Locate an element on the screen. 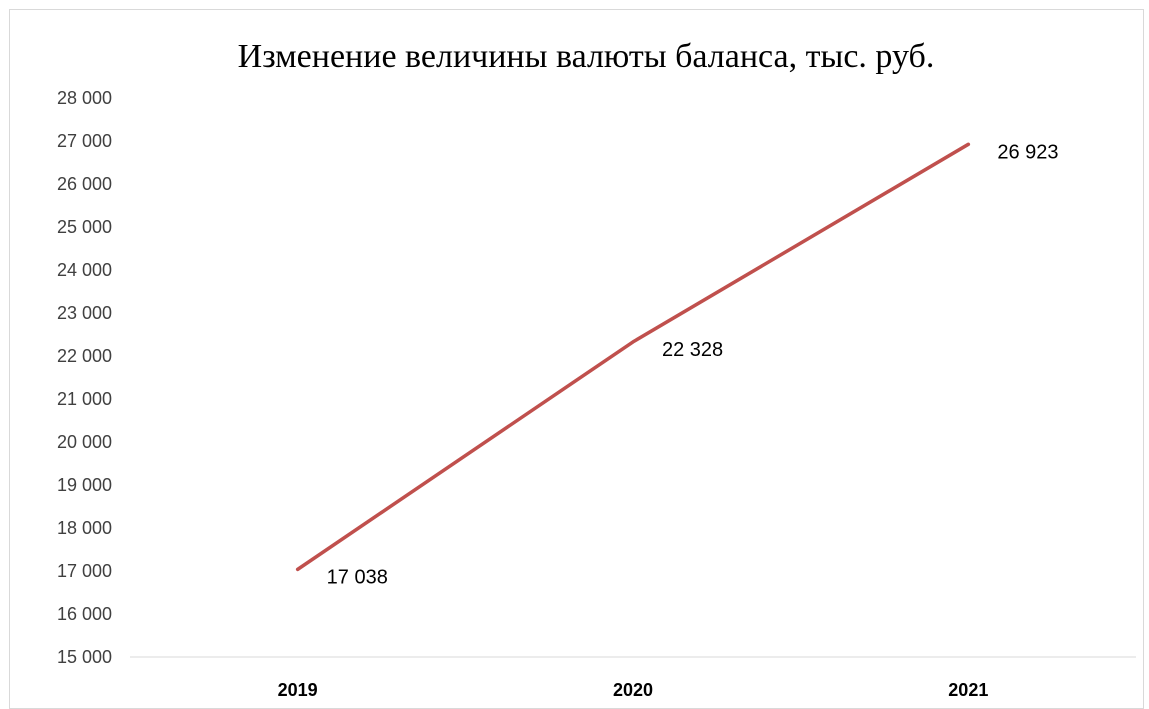 This screenshot has height=709, width=1149. y-tick-label: 18 000 is located at coordinates (84, 528).